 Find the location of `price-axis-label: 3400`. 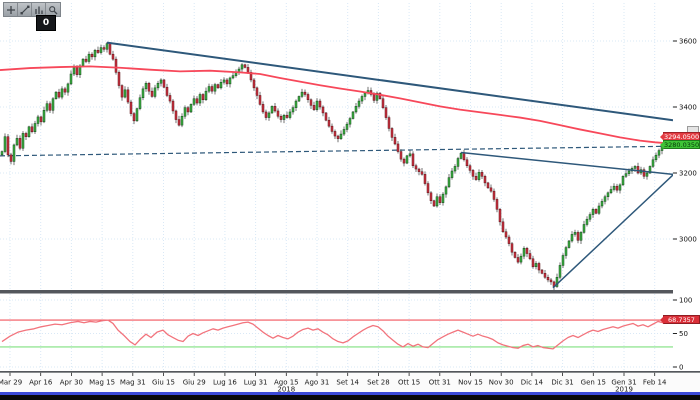

price-axis-label: 3400 is located at coordinates (688, 108).